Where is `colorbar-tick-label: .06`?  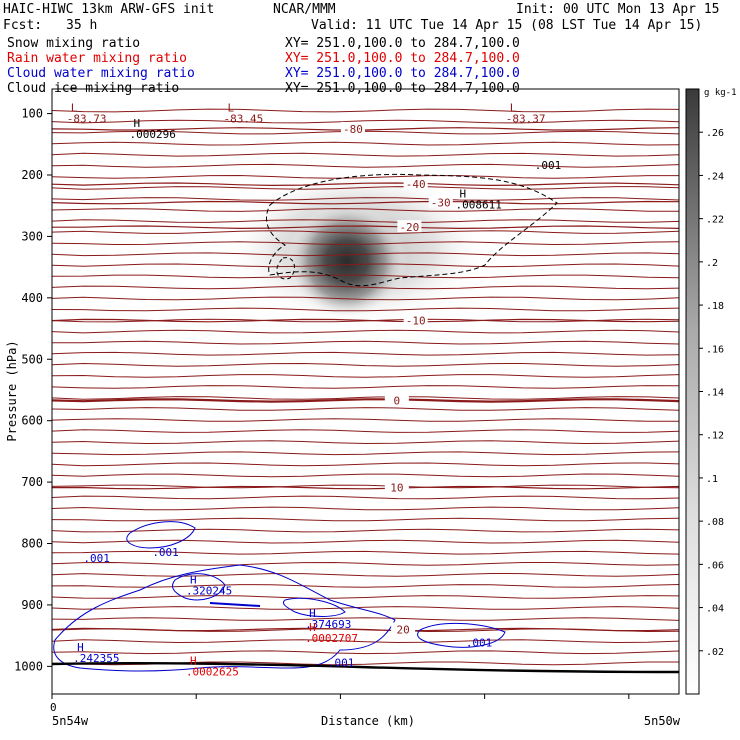 colorbar-tick-label: .06 is located at coordinates (715, 565).